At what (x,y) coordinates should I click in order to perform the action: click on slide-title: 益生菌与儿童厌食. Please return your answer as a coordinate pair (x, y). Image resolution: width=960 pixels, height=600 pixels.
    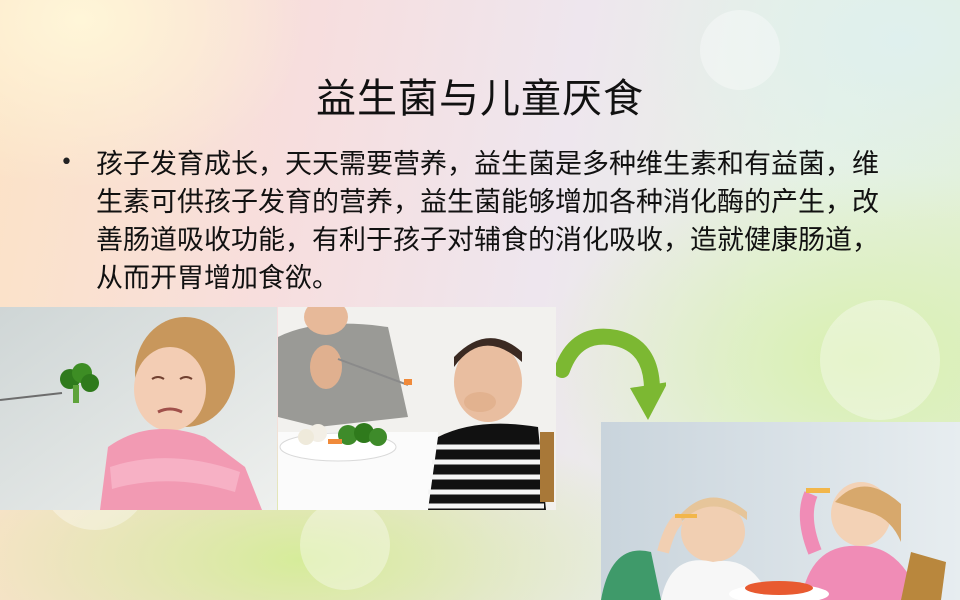
    Looking at the image, I should click on (480, 99).